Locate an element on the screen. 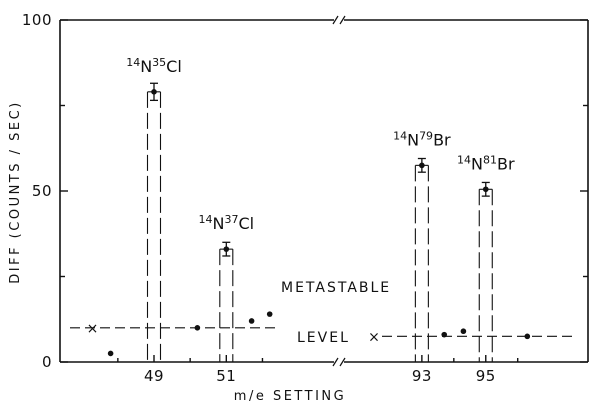 This screenshot has height=405, width=602. peak-label-halogen-mass: 37 is located at coordinates (231, 219).